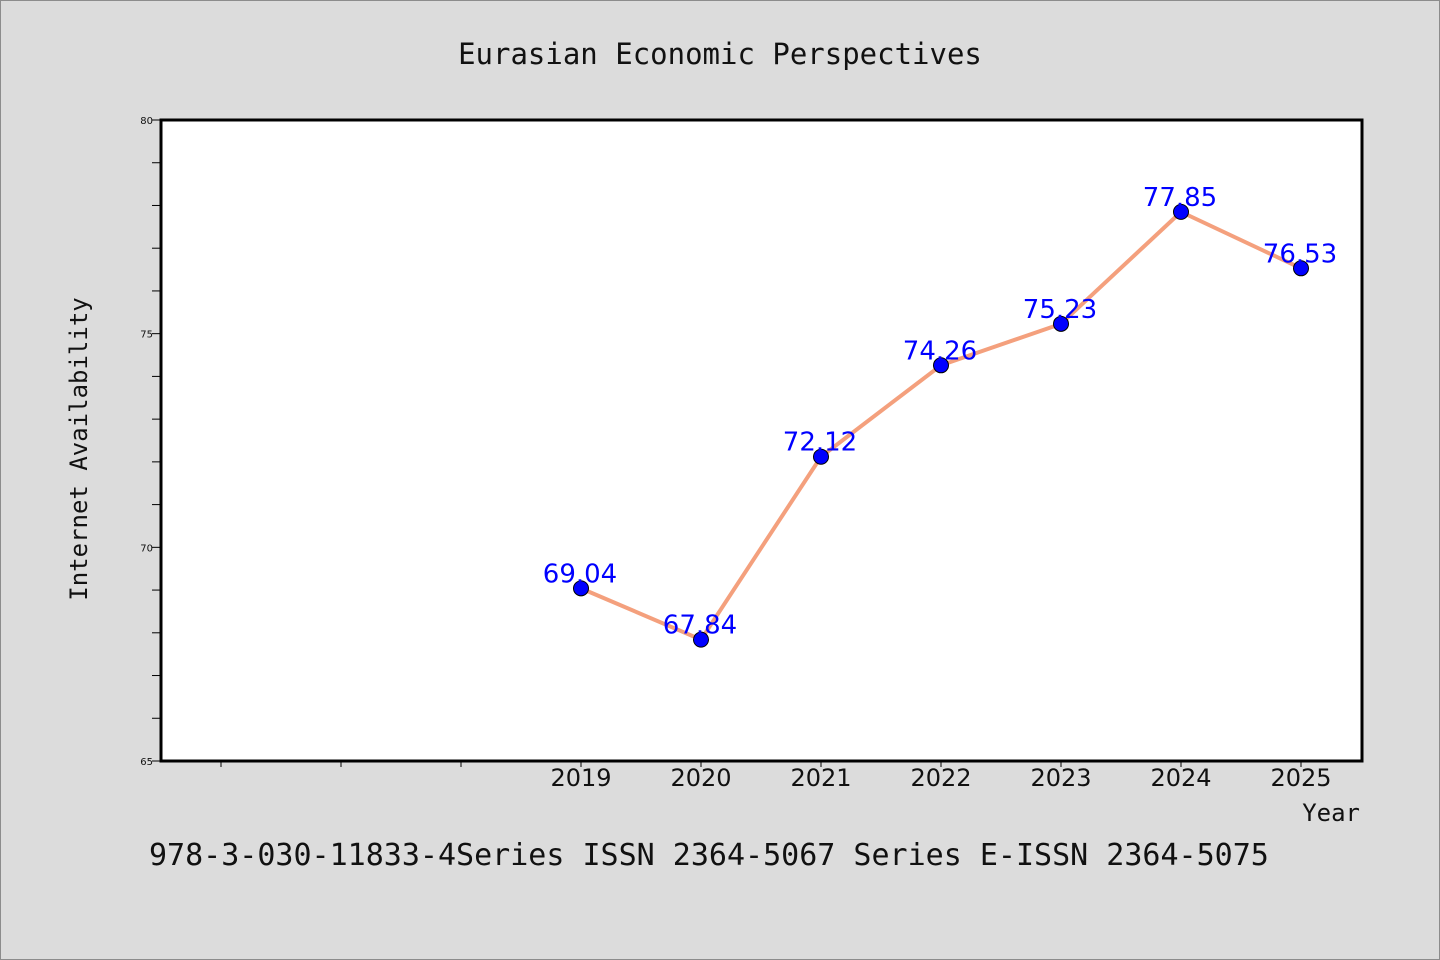 This screenshot has height=960, width=1440. What do you see at coordinates (1180, 198) in the screenshot?
I see `data-label: 77.85` at bounding box center [1180, 198].